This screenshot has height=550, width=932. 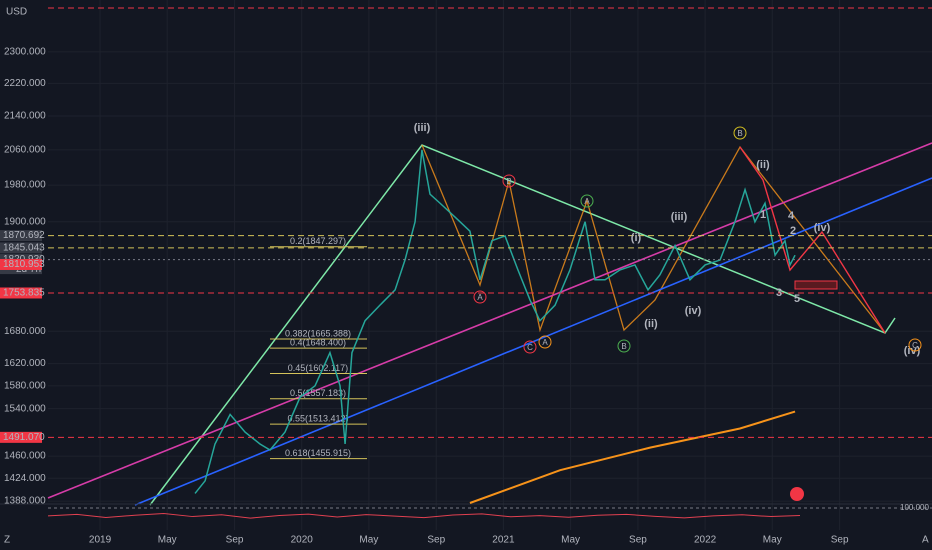 What do you see at coordinates (812, 240) in the screenshot?
I see `wave-line` at bounding box center [812, 240].